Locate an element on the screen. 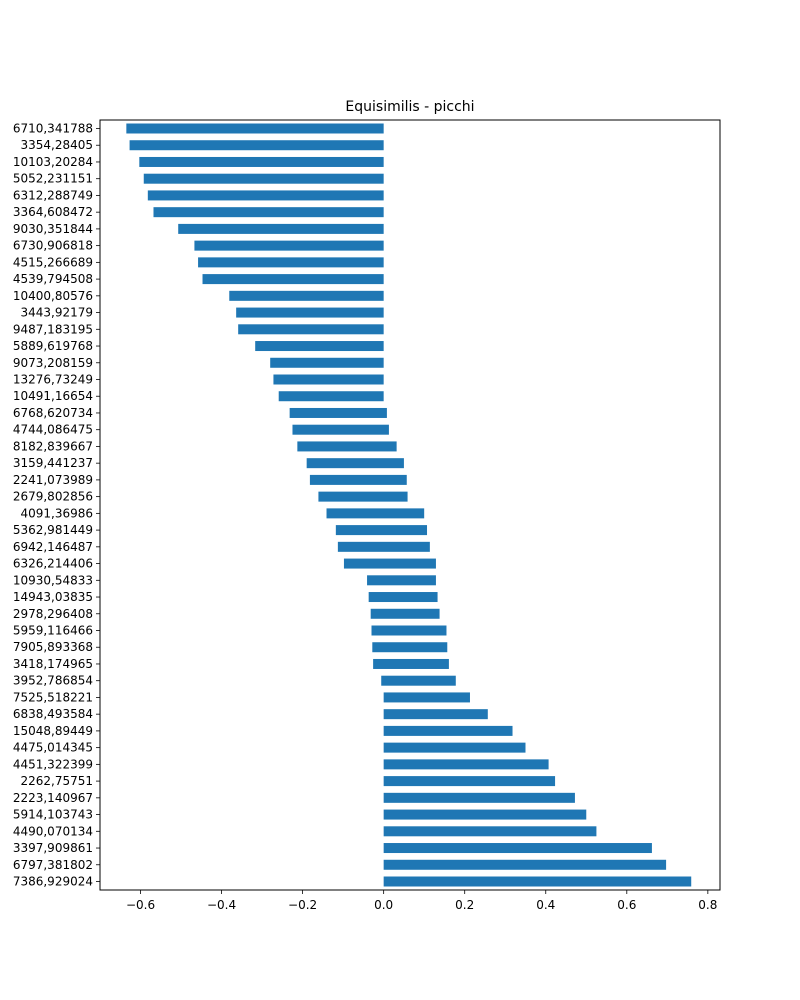 The width and height of the screenshot is (800, 1000). y-tick-label: 5889,619768 is located at coordinates (53, 346).